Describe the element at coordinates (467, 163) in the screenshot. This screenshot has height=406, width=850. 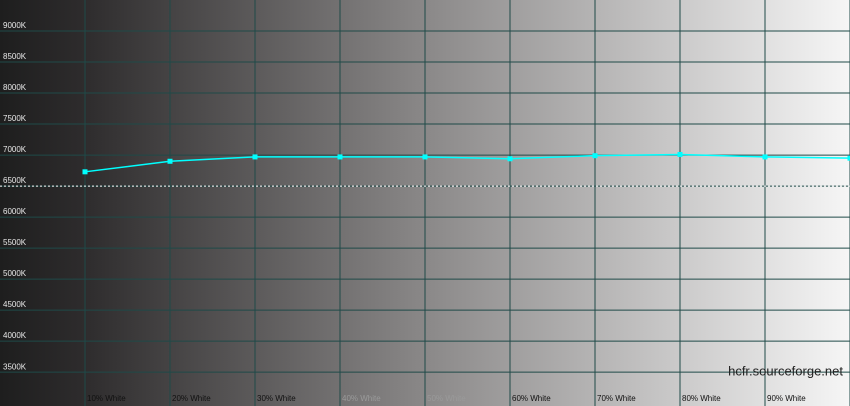
I see `series-line` at that location.